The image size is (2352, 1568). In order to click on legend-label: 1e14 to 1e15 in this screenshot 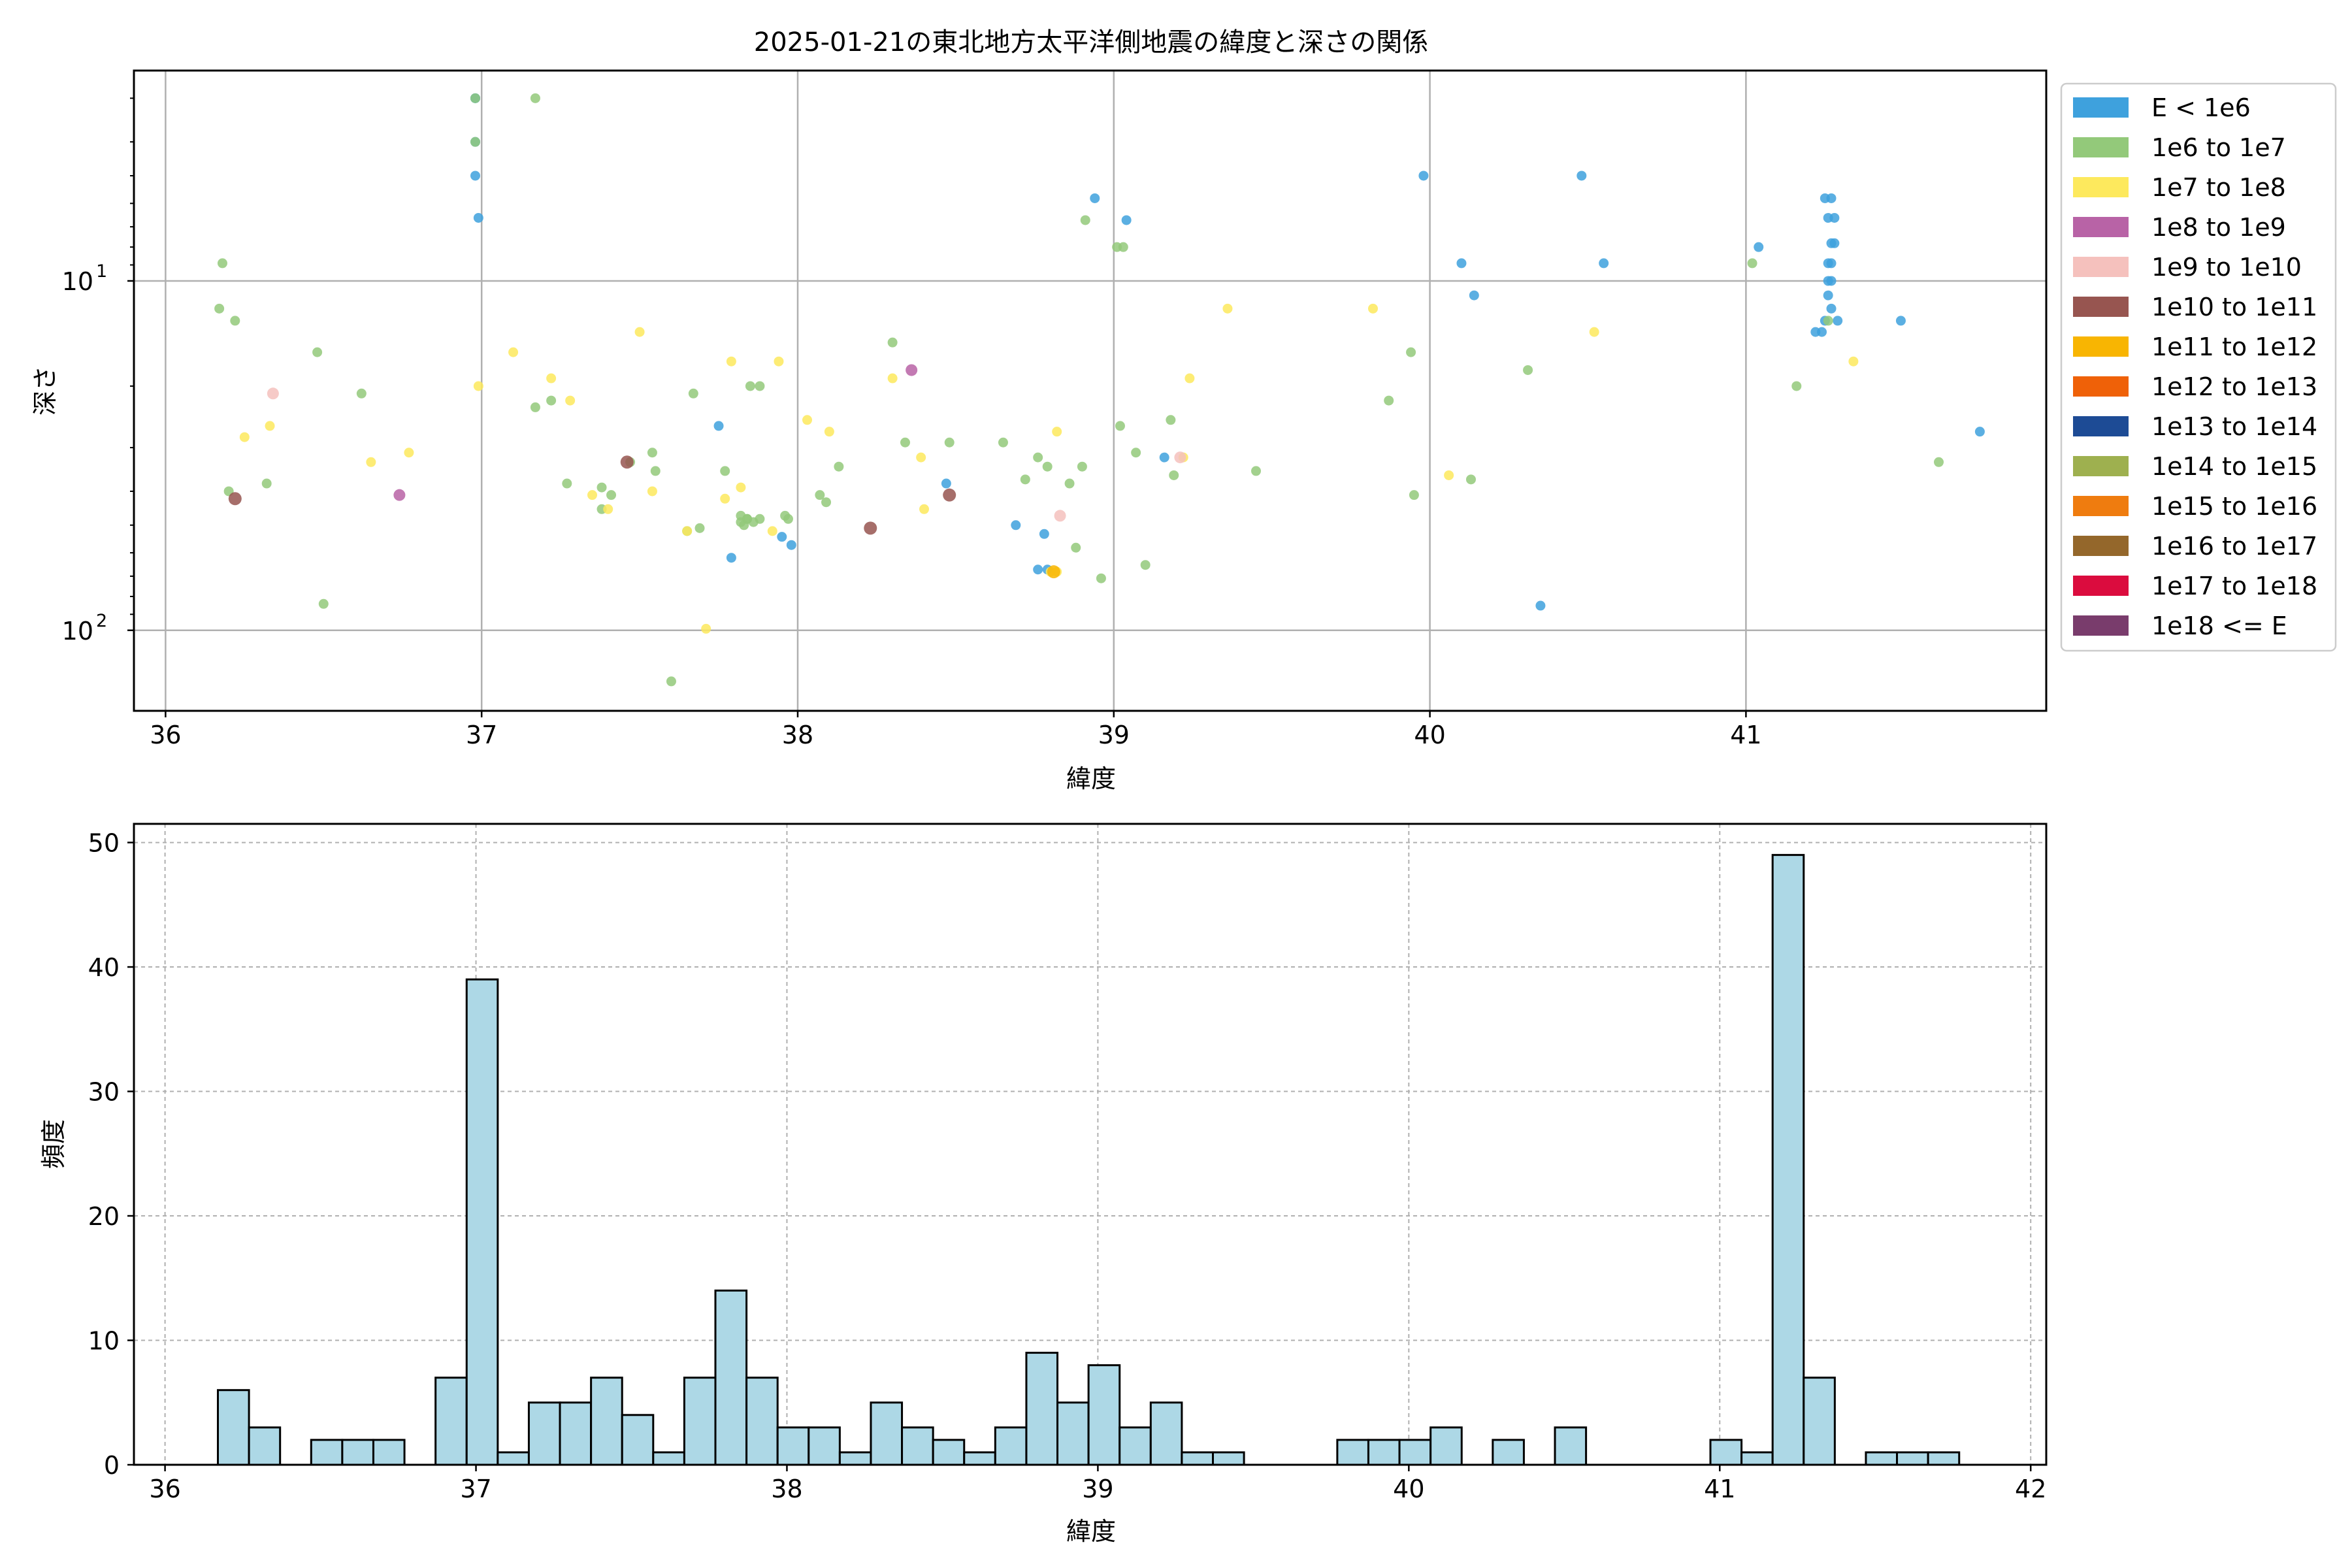, I will do `click(2234, 466)`.